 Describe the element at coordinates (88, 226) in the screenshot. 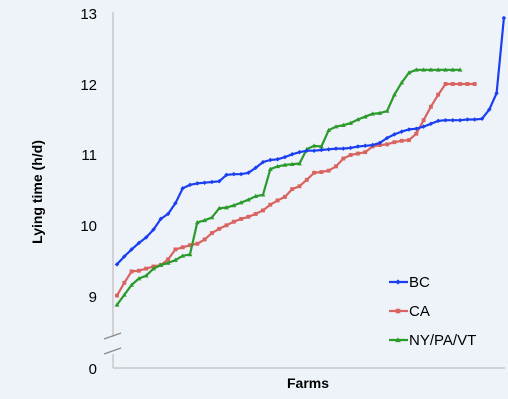

I see `y-tick-label: 10` at that location.